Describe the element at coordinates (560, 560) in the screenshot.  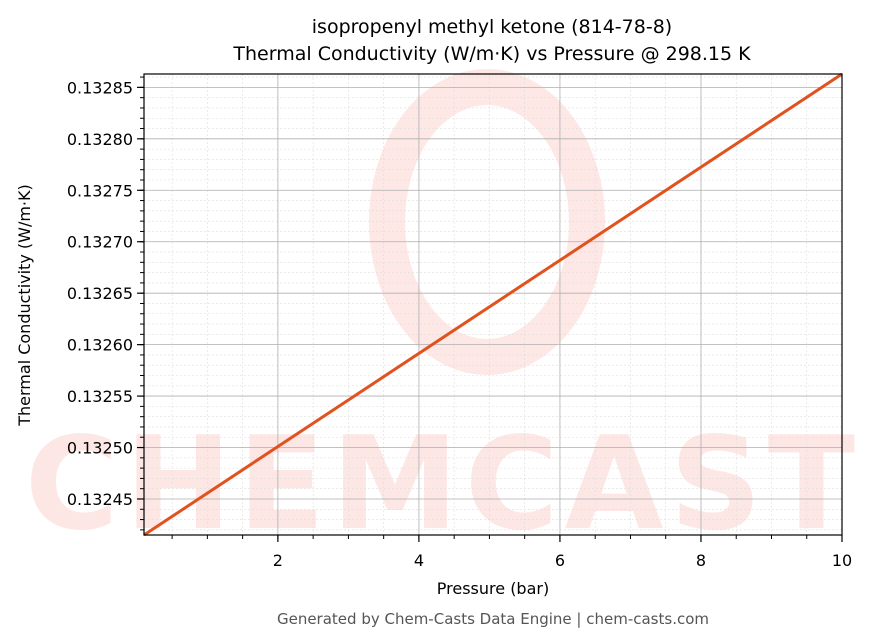
I see `x-tick-label: 6` at that location.